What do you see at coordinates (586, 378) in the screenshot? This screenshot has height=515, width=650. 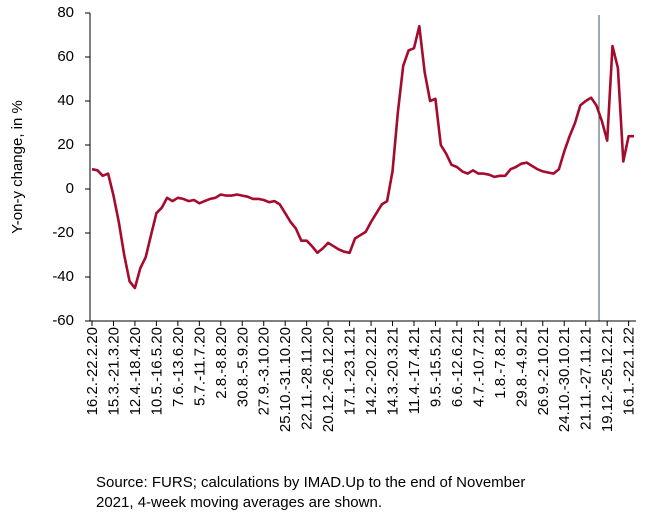 I see `x-tick-label: 21.11.-27.11.21` at bounding box center [586, 378].